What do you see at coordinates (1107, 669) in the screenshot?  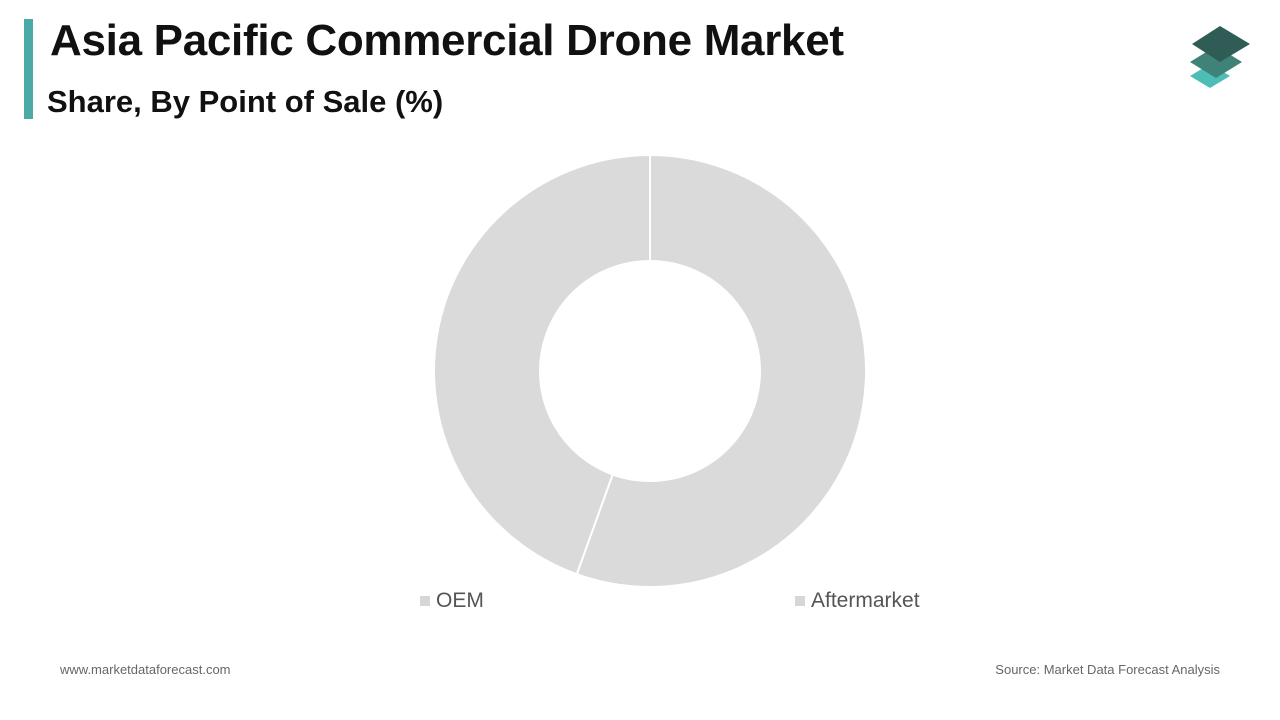 I see `footer-source: Source: Market Data Forecast Analysis` at bounding box center [1107, 669].